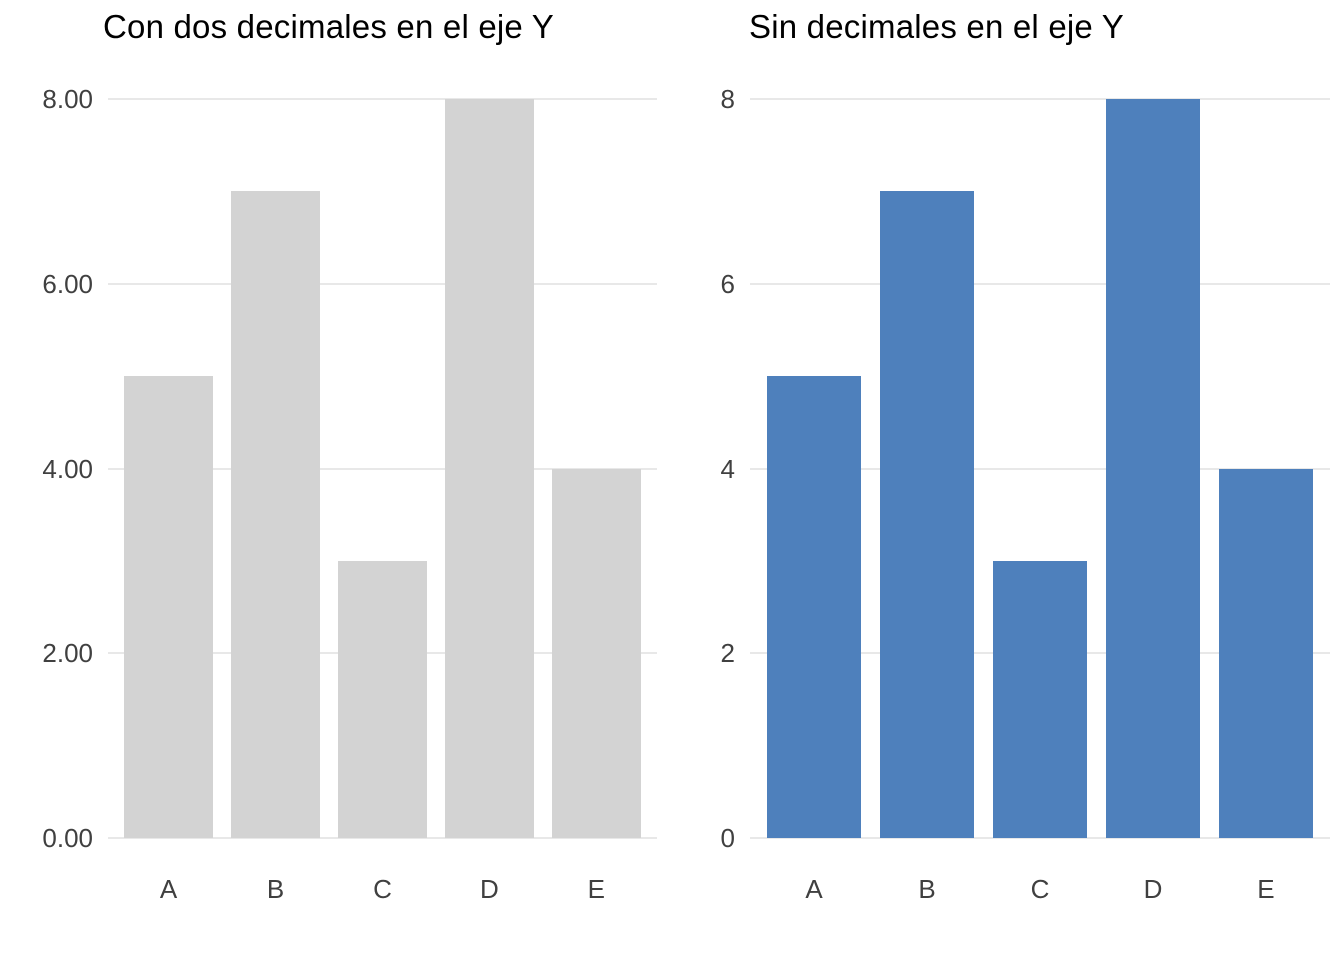 The width and height of the screenshot is (1344, 960). What do you see at coordinates (727, 468) in the screenshot?
I see `y-tick-label: 4` at bounding box center [727, 468].